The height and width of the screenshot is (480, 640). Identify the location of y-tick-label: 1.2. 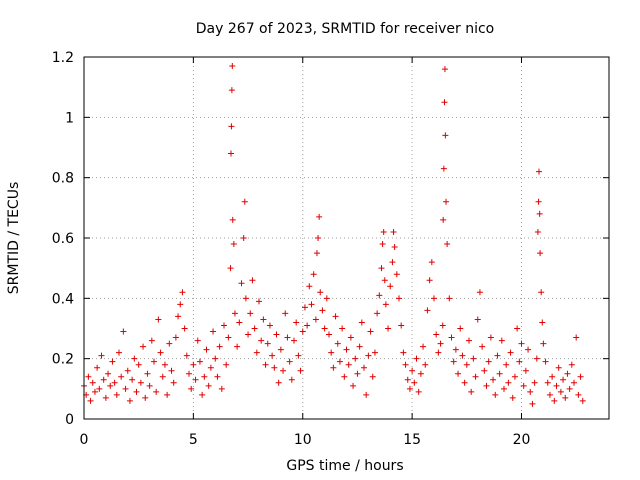
(63, 58).